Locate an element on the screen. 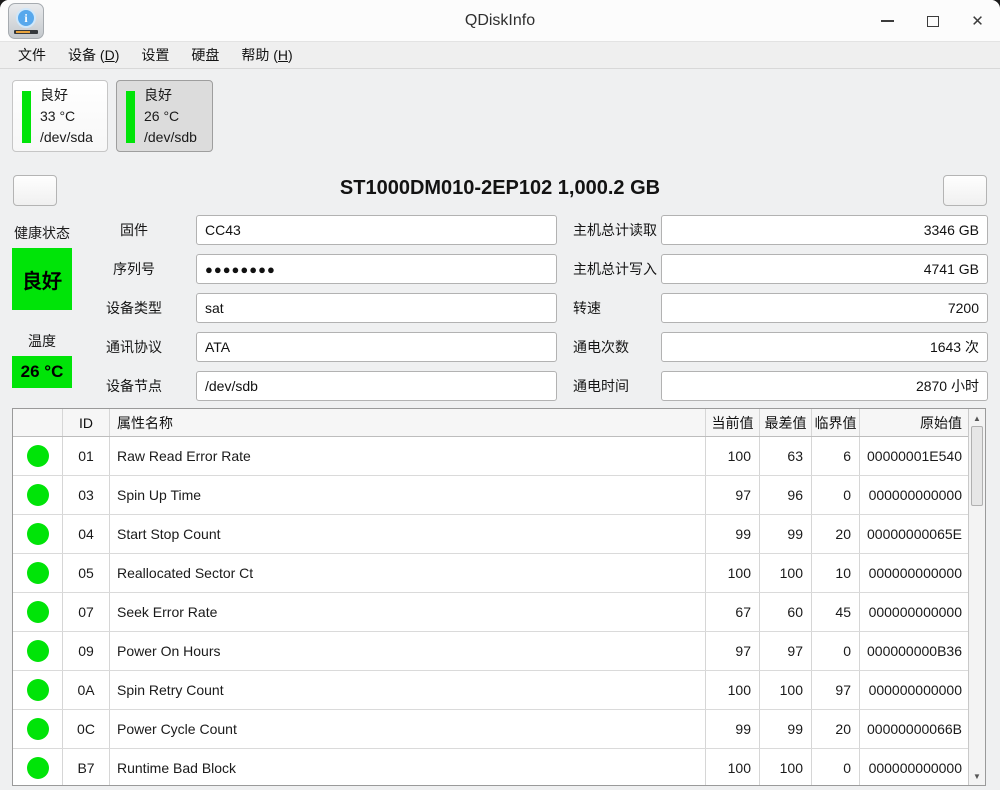 The height and width of the screenshot is (790, 1000). next-drive-button is located at coordinates (965, 190).